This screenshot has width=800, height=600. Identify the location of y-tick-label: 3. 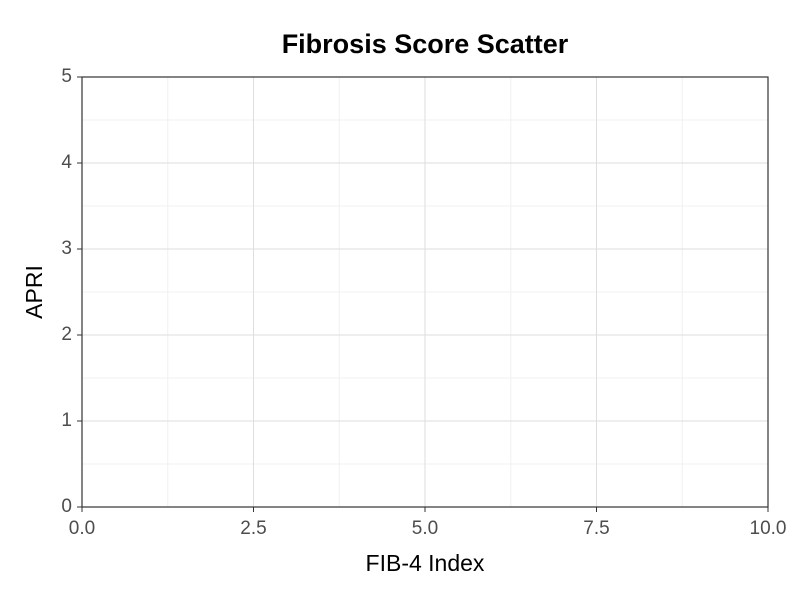
(66, 248).